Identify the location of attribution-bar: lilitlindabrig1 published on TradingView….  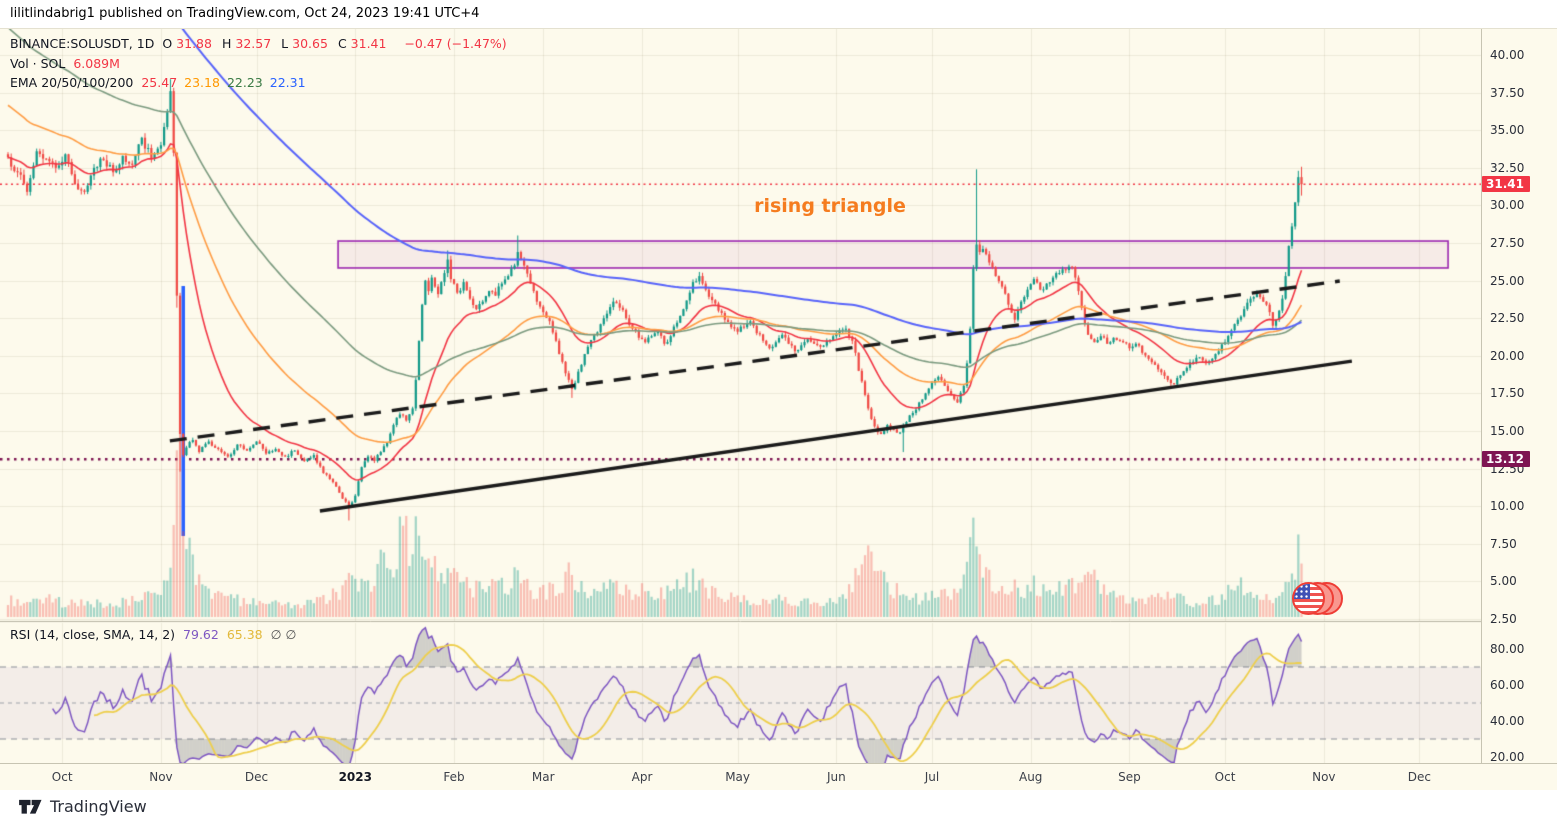
(778, 14).